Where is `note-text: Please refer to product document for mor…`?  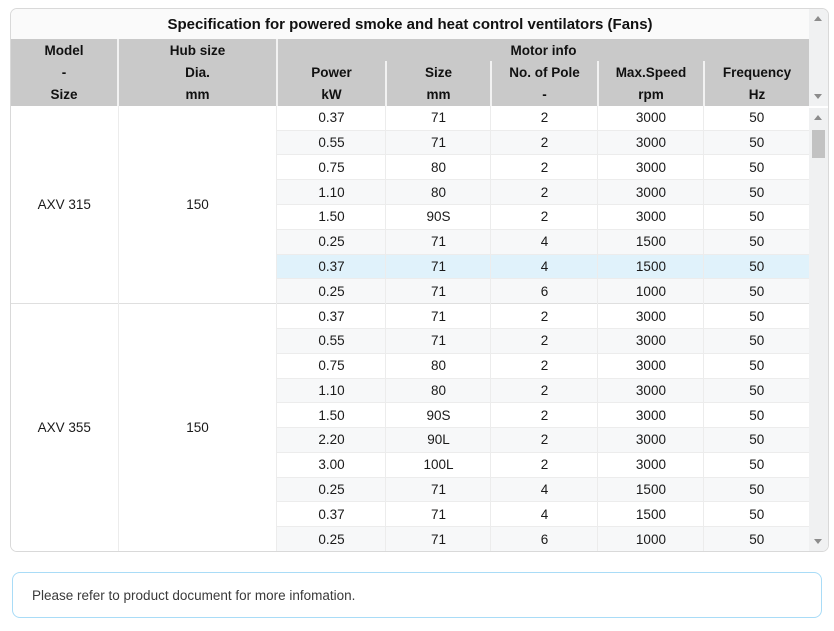 note-text: Please refer to product document for mor… is located at coordinates (194, 595).